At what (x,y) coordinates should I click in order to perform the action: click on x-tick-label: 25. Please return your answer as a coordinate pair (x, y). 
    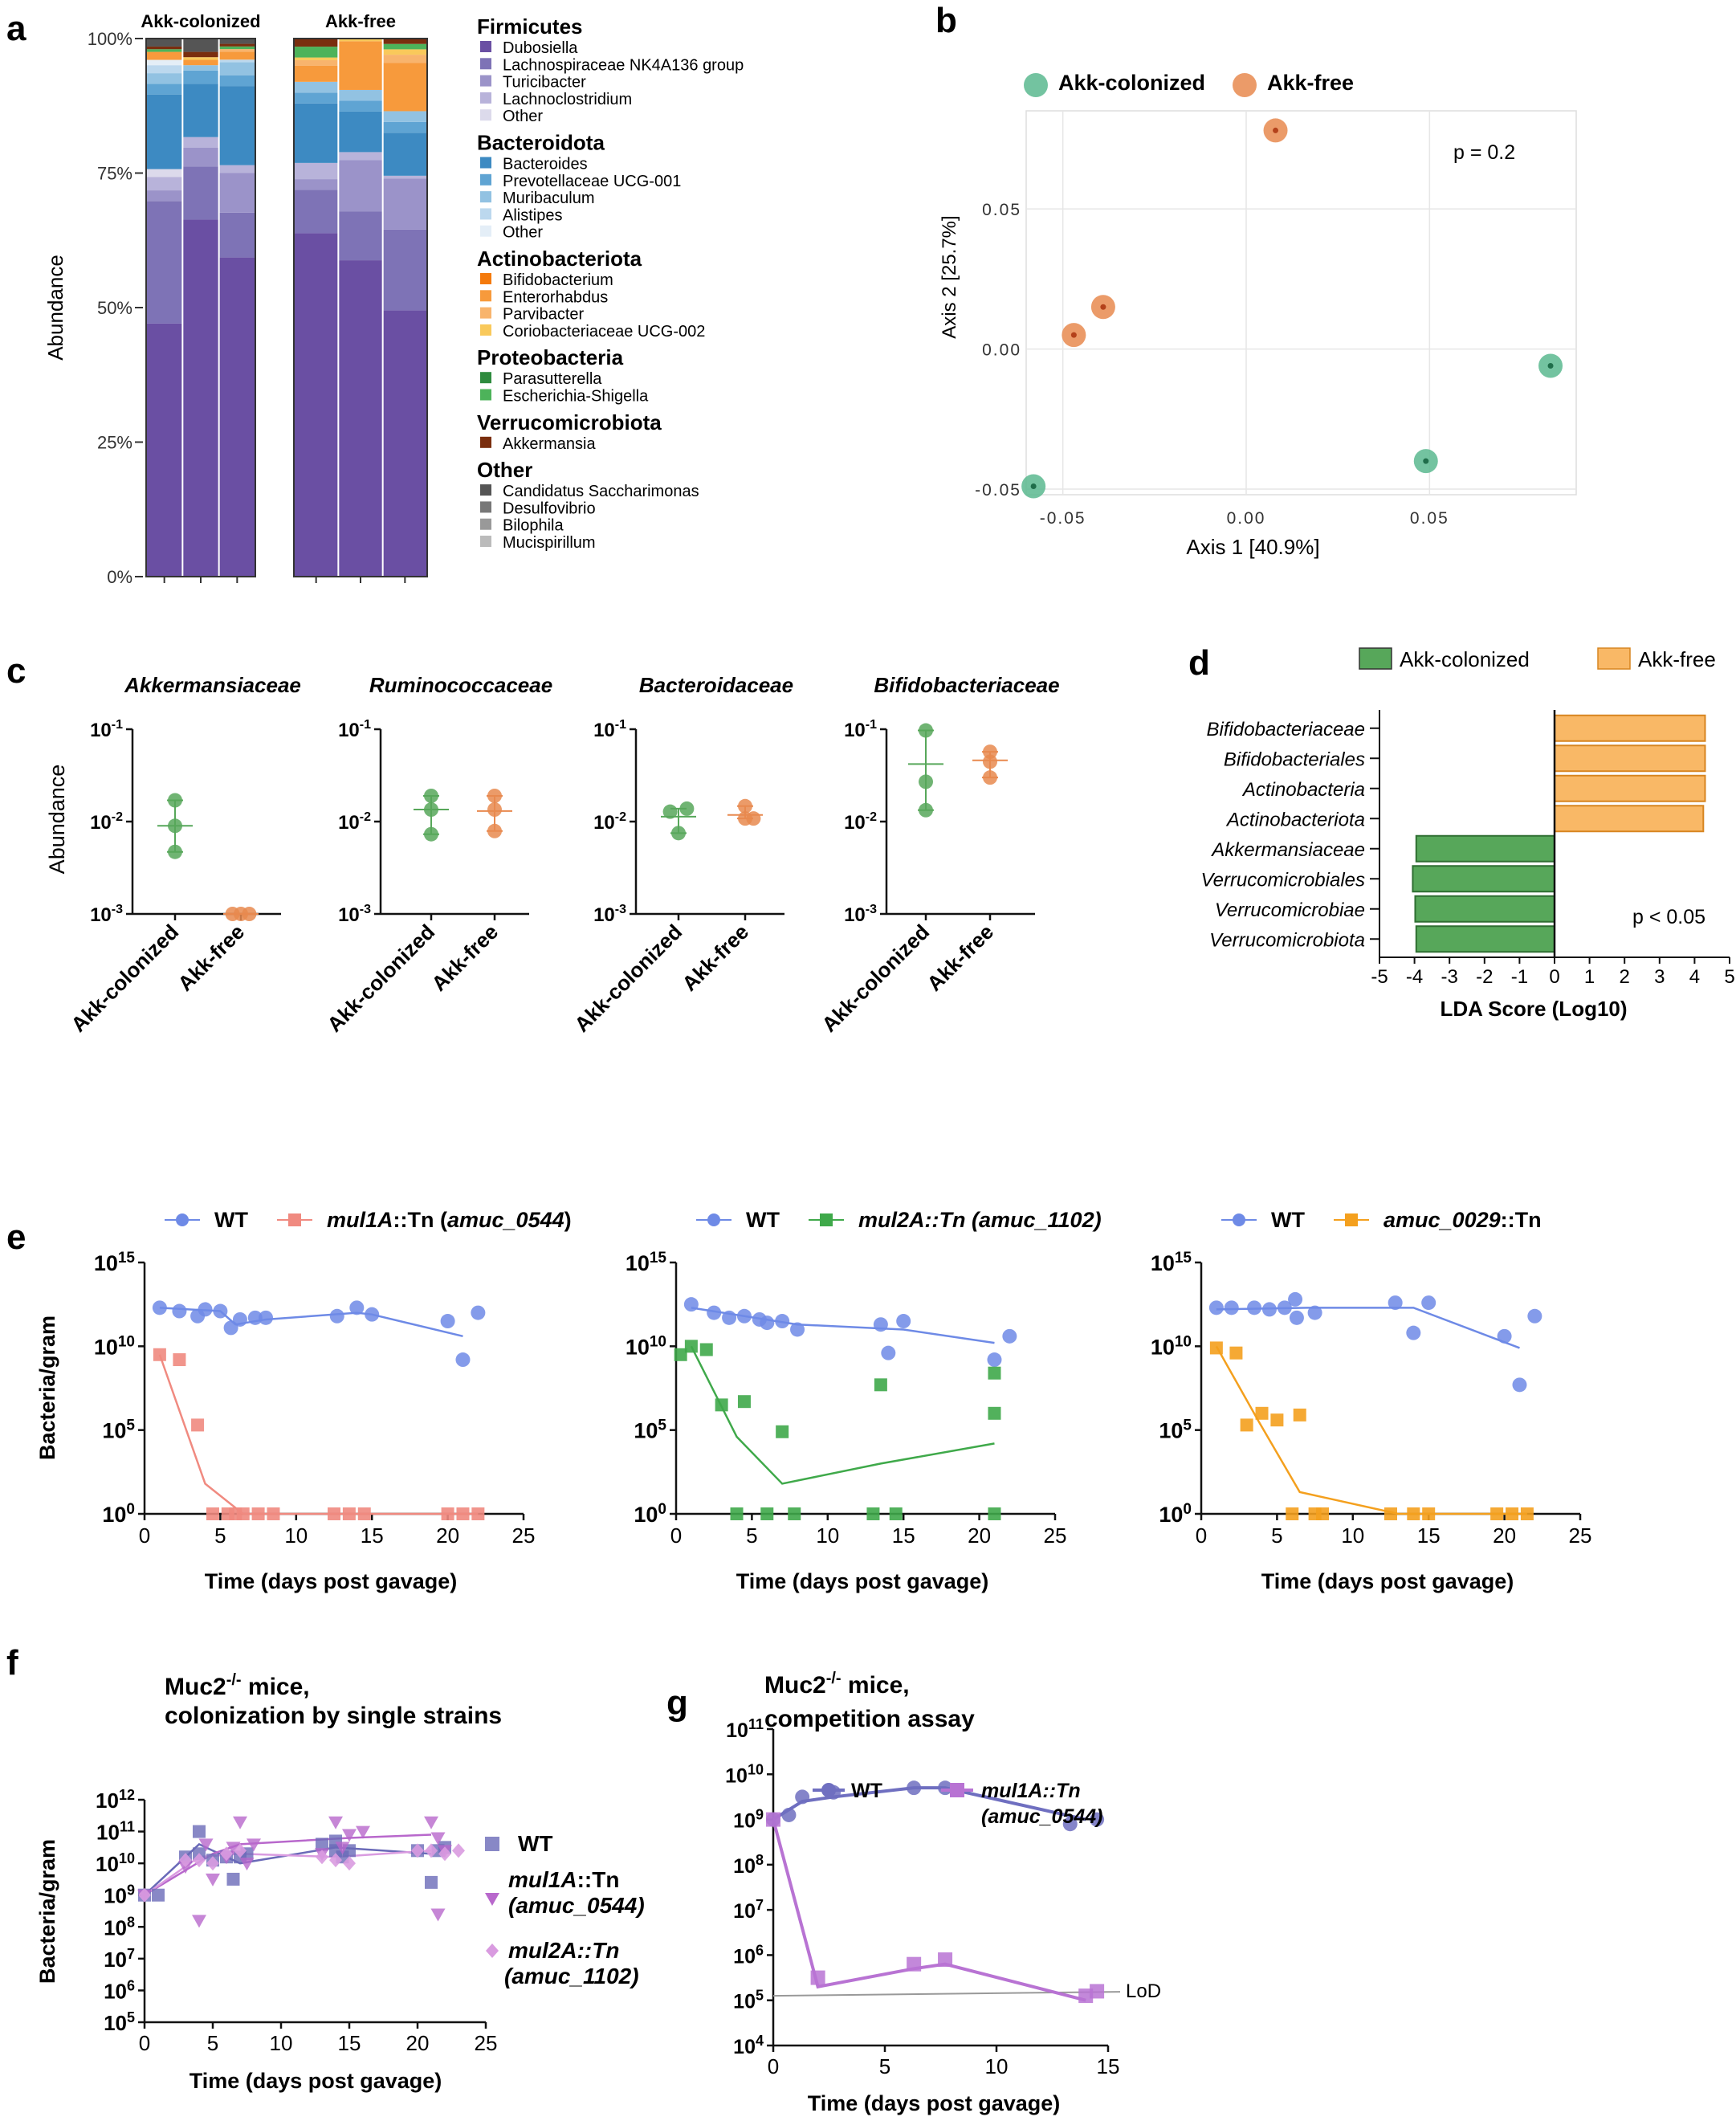
    Looking at the image, I should click on (1580, 1535).